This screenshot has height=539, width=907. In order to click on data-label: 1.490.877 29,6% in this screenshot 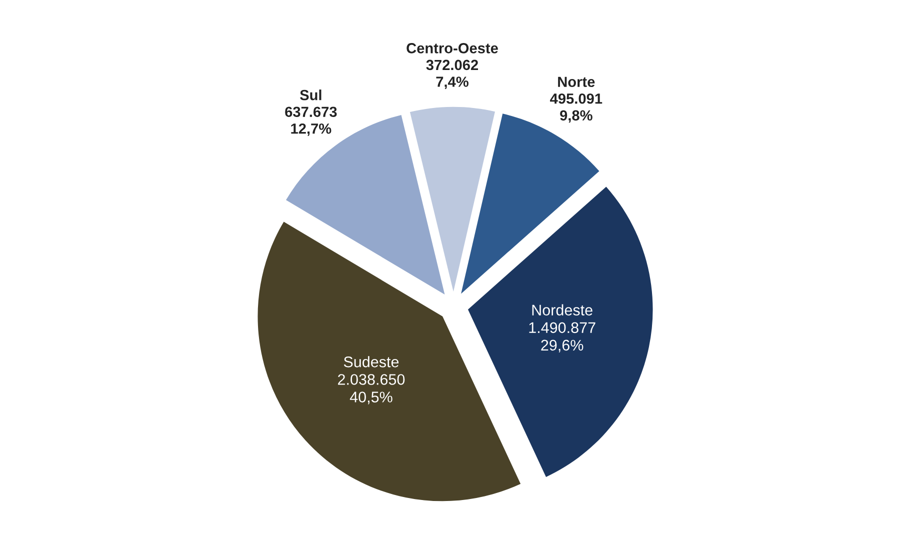, I will do `click(562, 337)`.